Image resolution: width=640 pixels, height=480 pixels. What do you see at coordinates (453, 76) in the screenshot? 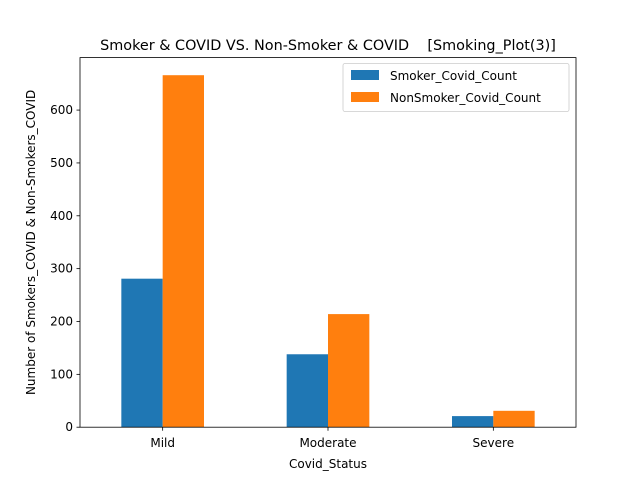
I see `legend-label-smoker: Smoker_Covid_Count` at bounding box center [453, 76].